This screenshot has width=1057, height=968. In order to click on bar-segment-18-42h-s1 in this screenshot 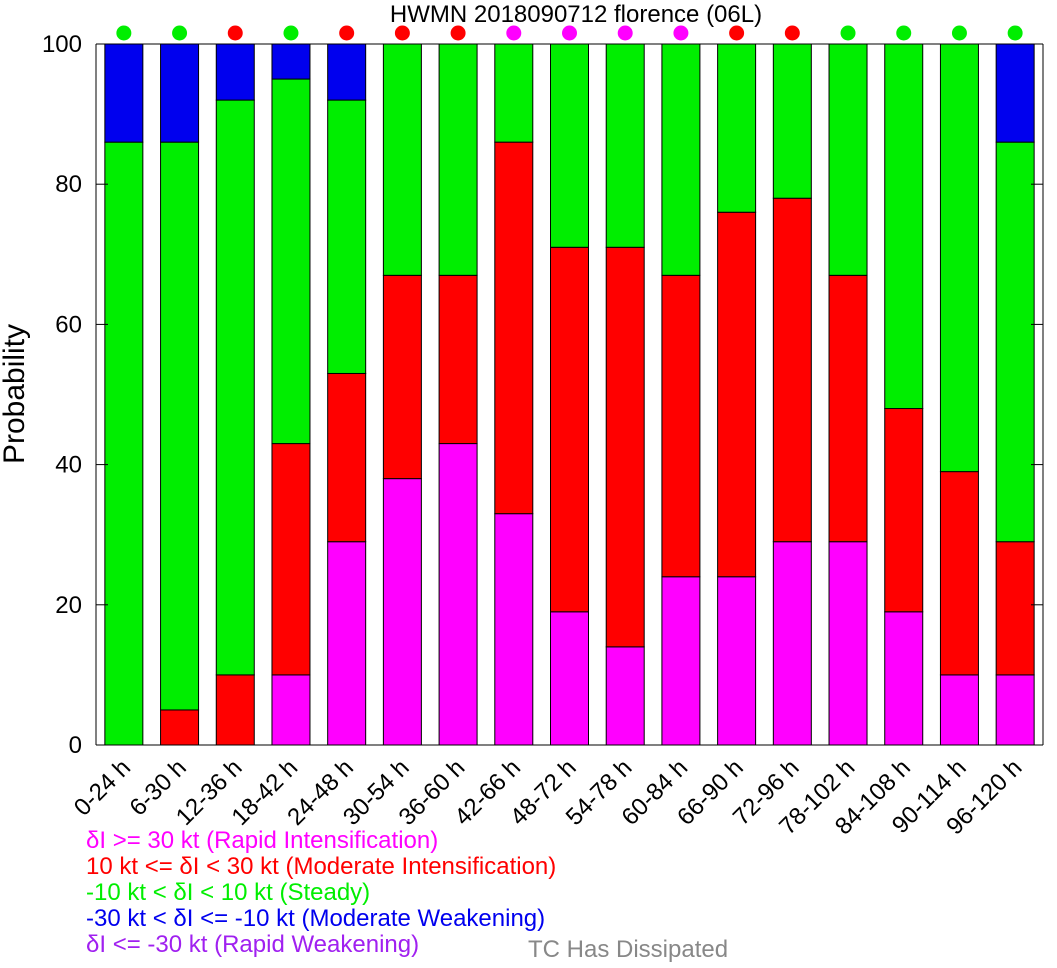, I will do `click(291, 559)`.